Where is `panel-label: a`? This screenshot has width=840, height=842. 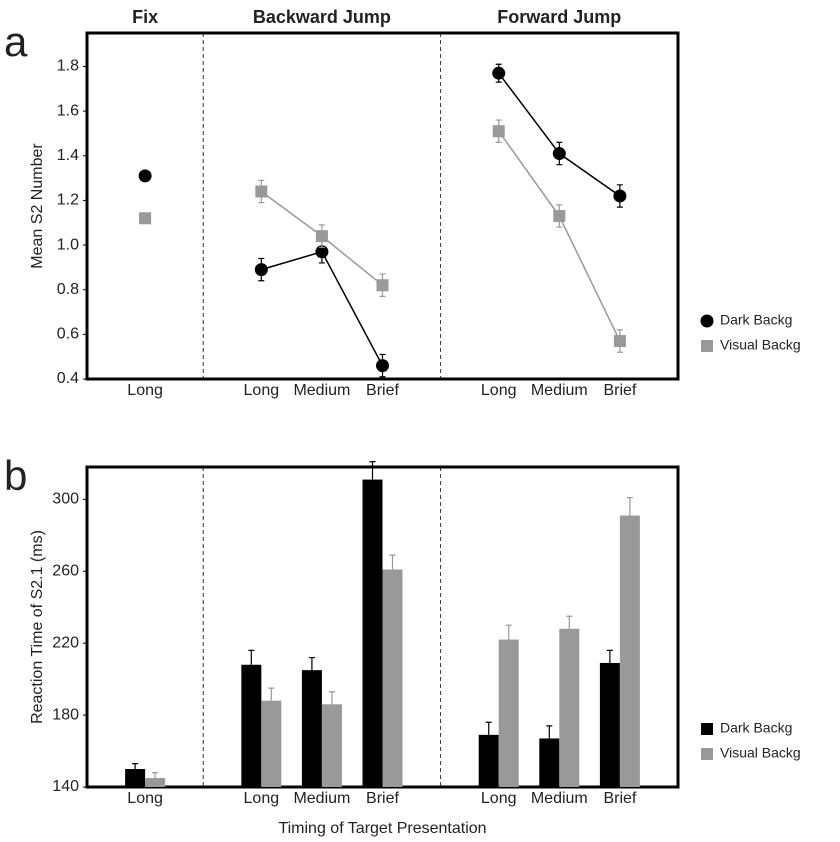 panel-label: a is located at coordinates (16, 41).